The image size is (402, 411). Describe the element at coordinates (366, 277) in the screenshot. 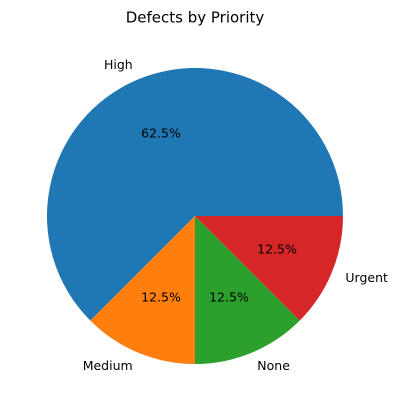

I see `slice-label: Urgent` at that location.